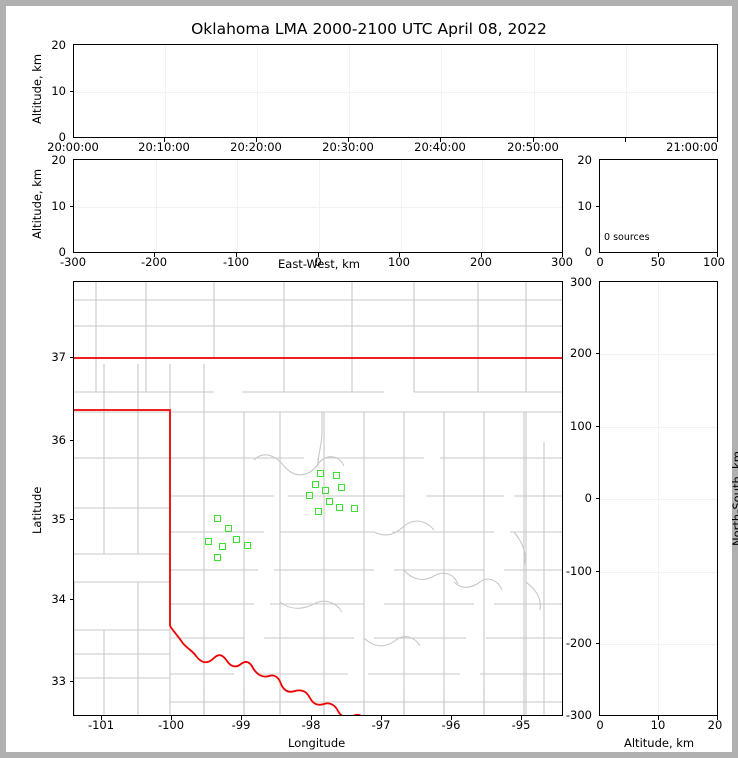  I want to click on ytick-label: 300, so click(581, 282).